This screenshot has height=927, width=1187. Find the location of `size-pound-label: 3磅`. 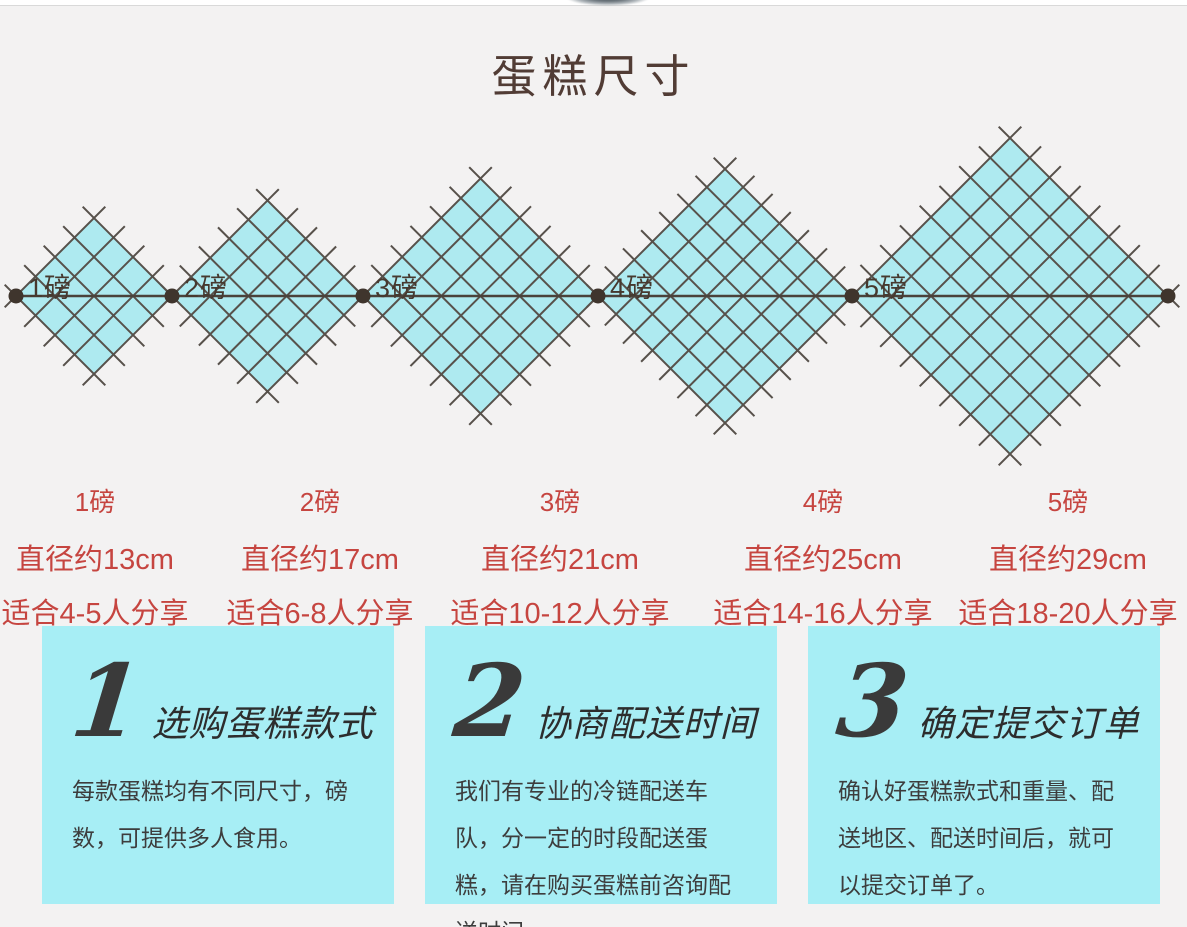

size-pound-label: 3磅 is located at coordinates (560, 502).